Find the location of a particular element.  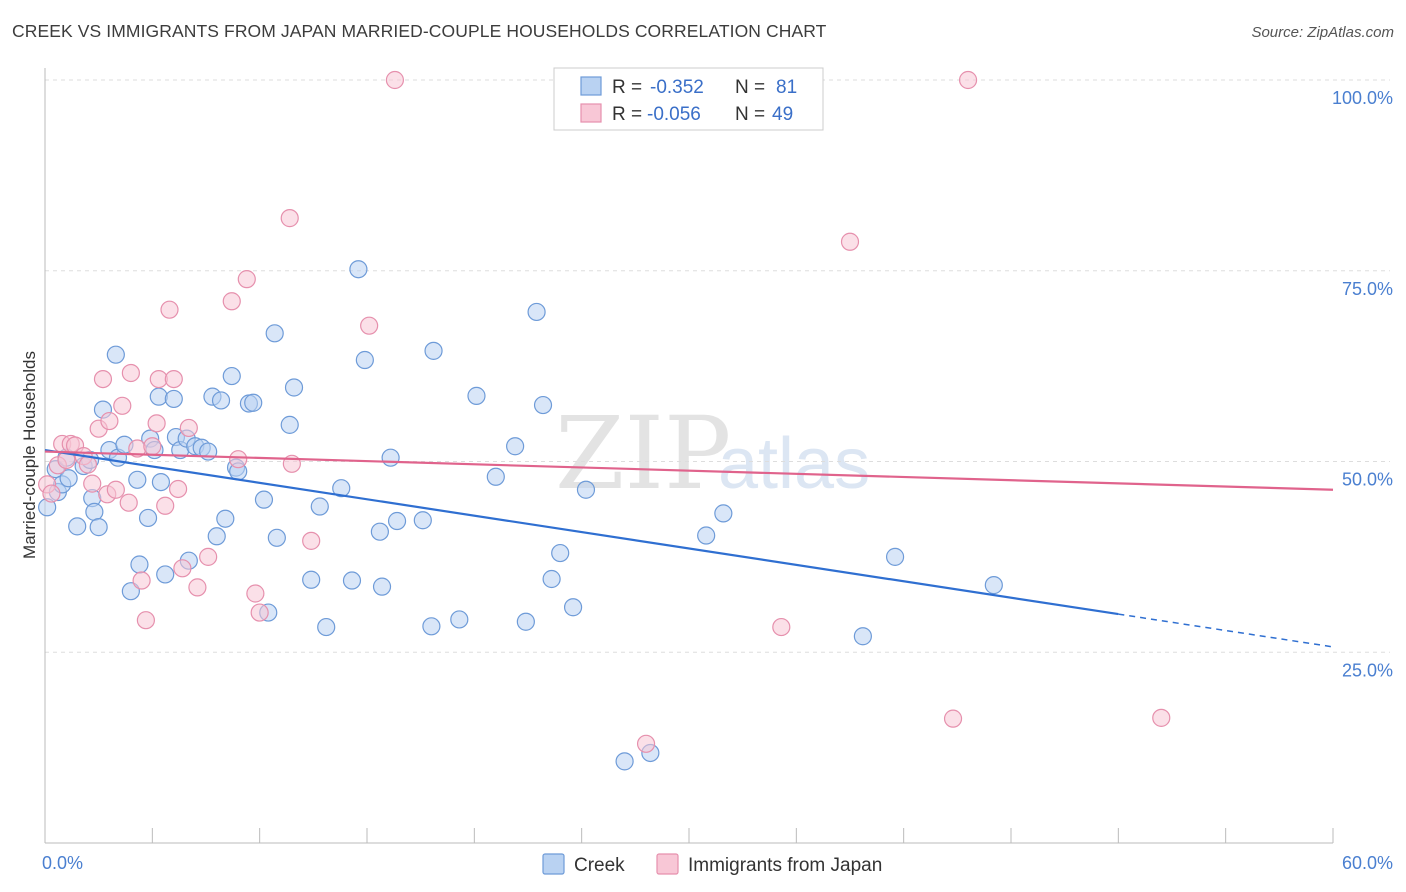

y-tick-label: 50.0% is located at coordinates (1367, 480).